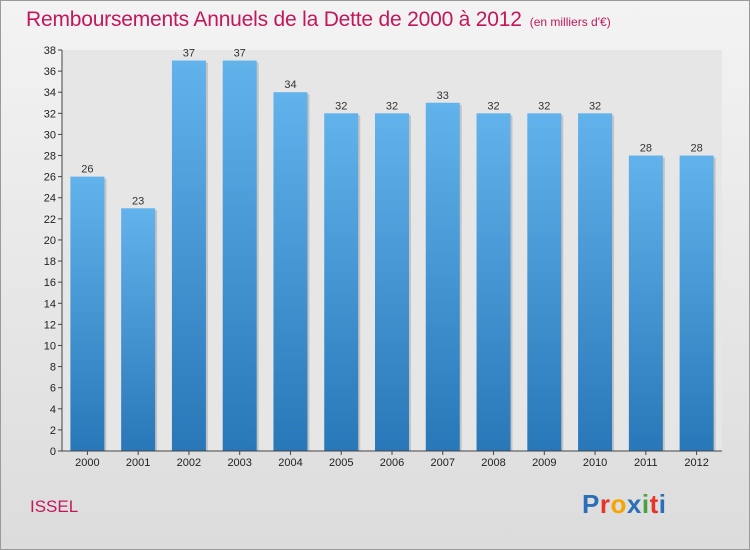  I want to click on bar-value-label: 26, so click(87, 170).